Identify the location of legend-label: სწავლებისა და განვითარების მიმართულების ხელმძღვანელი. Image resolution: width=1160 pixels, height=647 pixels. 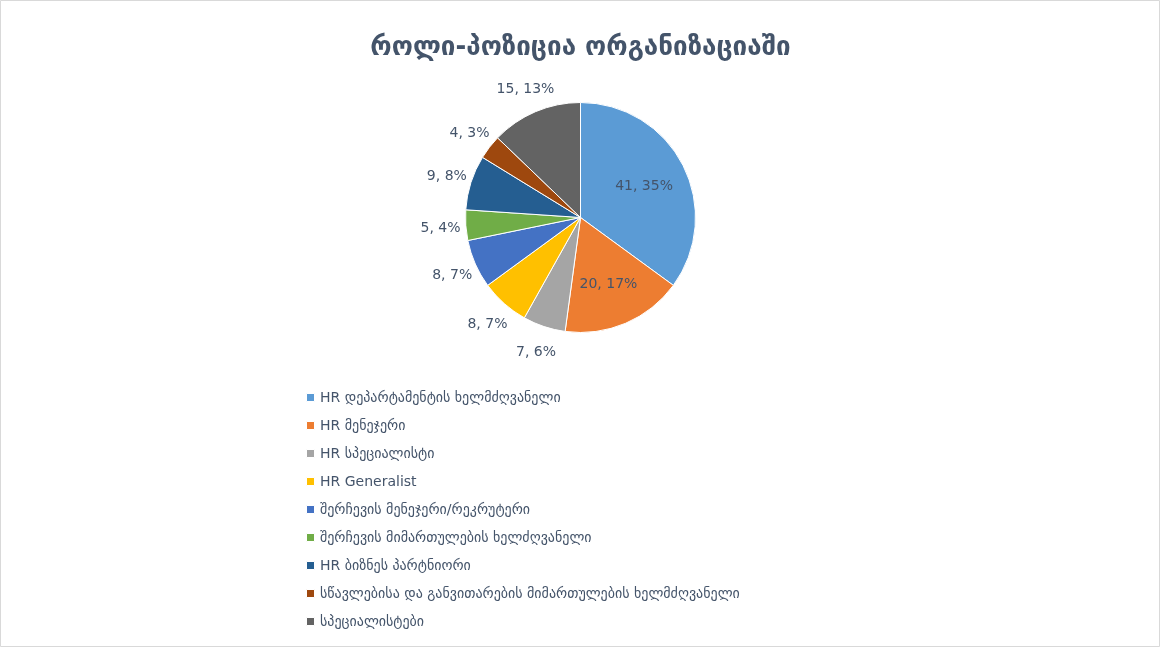
(530, 593).